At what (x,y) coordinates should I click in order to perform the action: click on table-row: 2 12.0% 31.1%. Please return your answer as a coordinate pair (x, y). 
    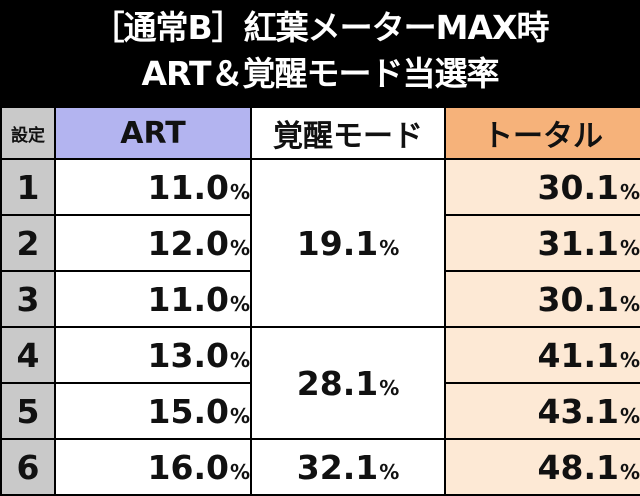
    Looking at the image, I should click on (320, 243).